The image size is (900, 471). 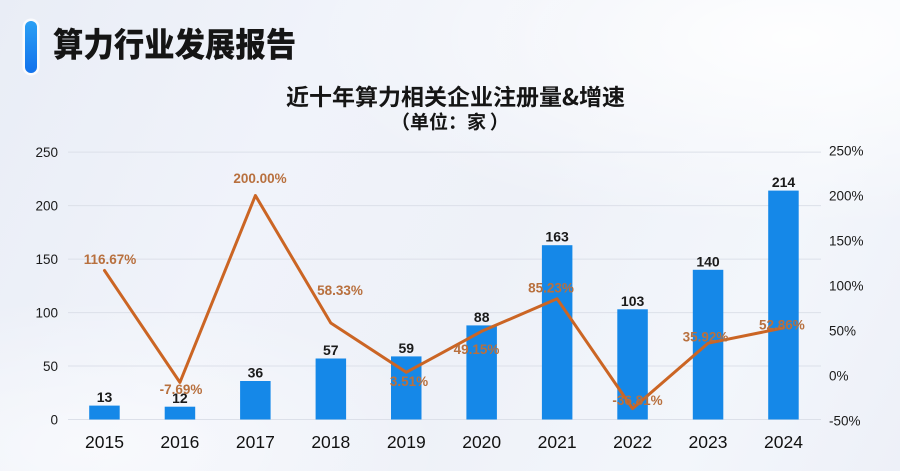 I want to click on svg-text: 250, so click(x=46, y=152).